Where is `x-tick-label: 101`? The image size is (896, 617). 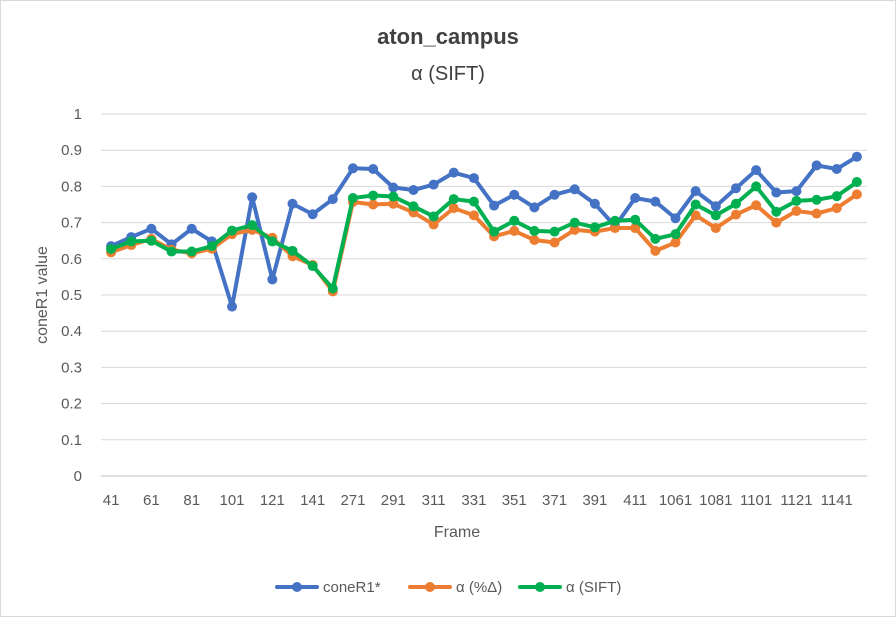
x-tick-label: 101 is located at coordinates (232, 500).